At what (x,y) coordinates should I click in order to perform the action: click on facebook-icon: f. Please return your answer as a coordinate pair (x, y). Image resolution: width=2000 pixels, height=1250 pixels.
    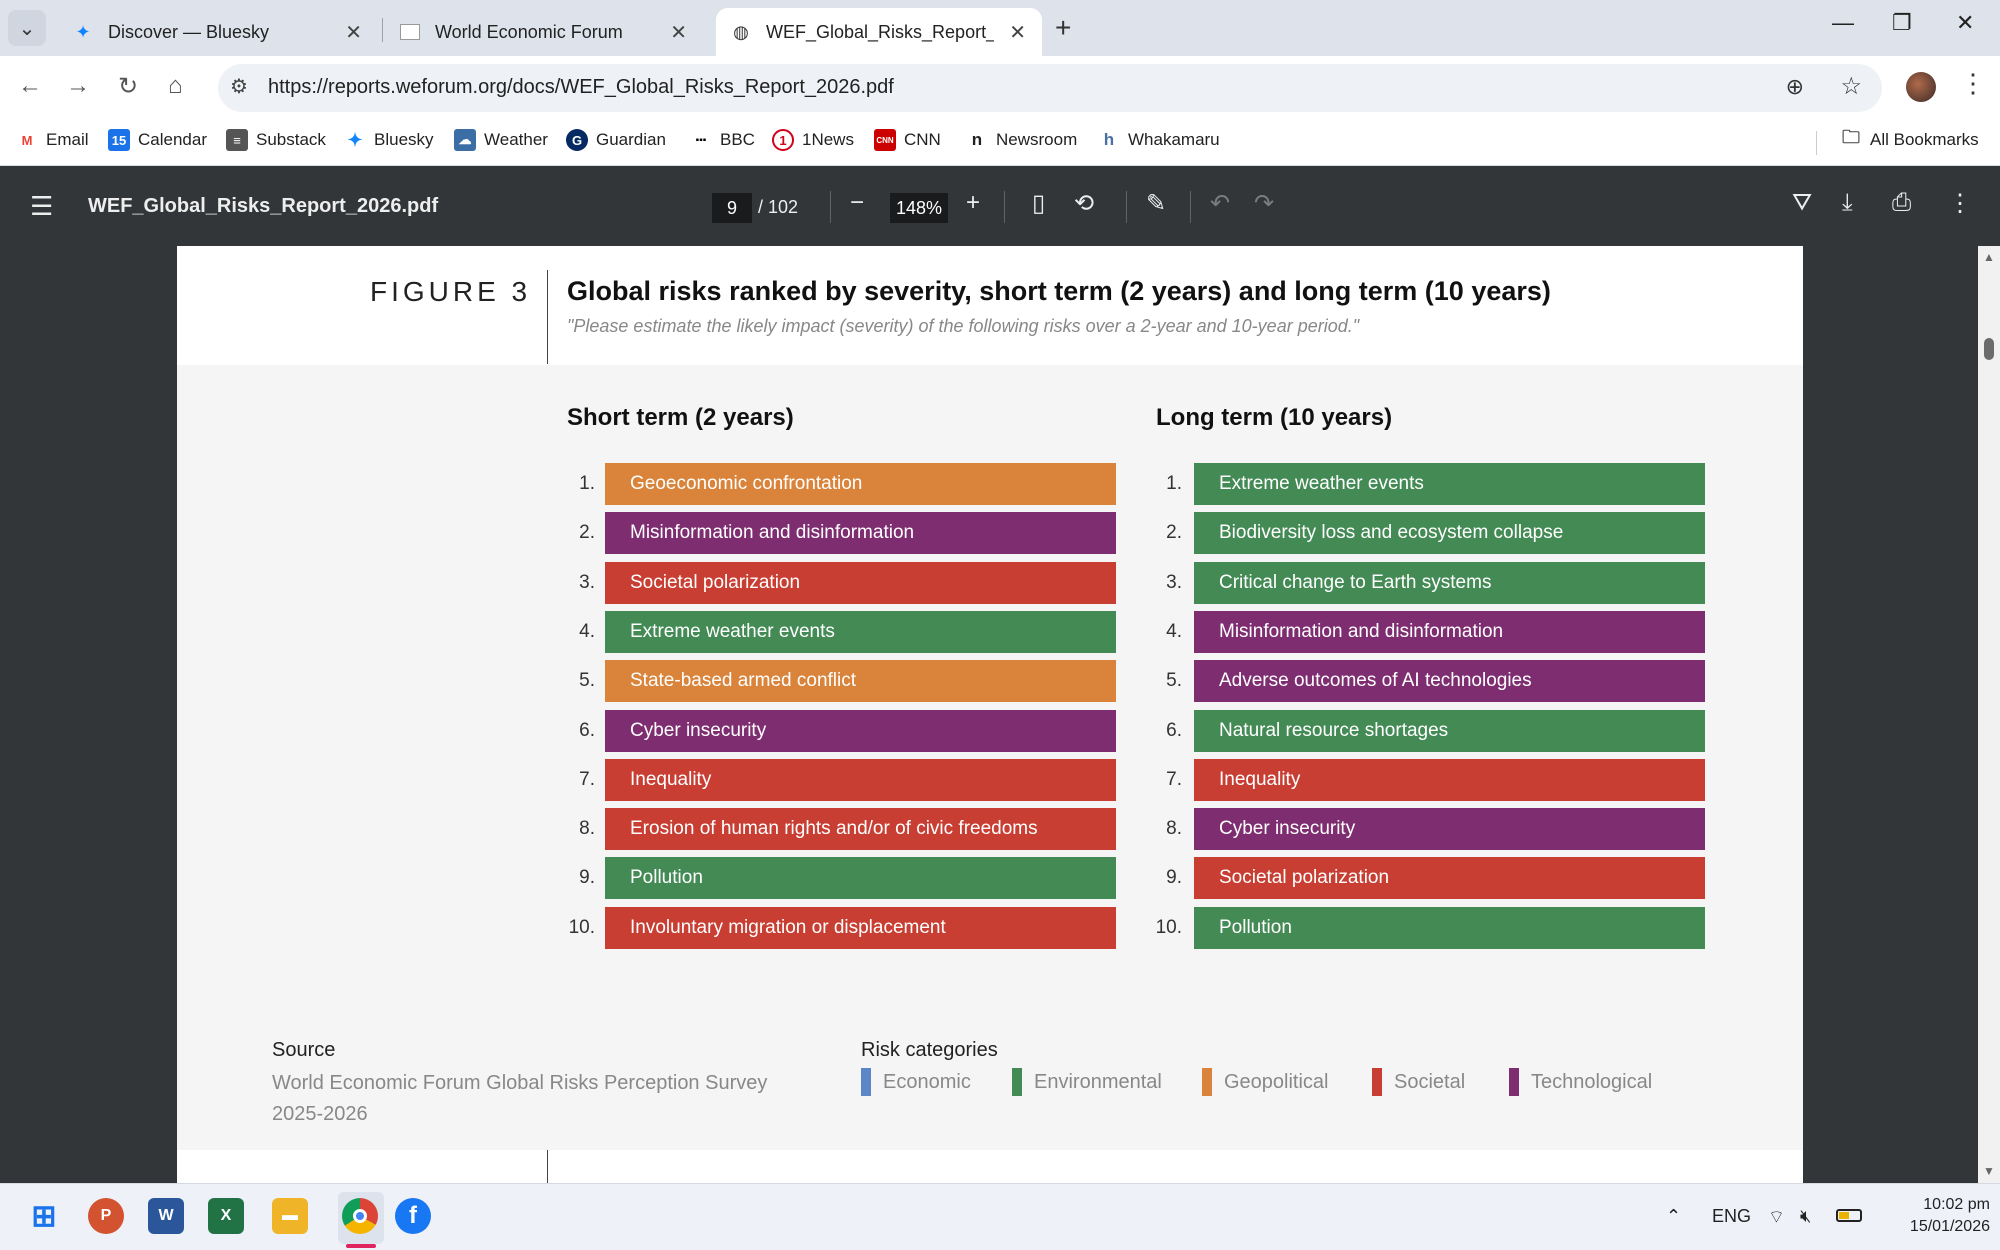
    Looking at the image, I should click on (413, 1216).